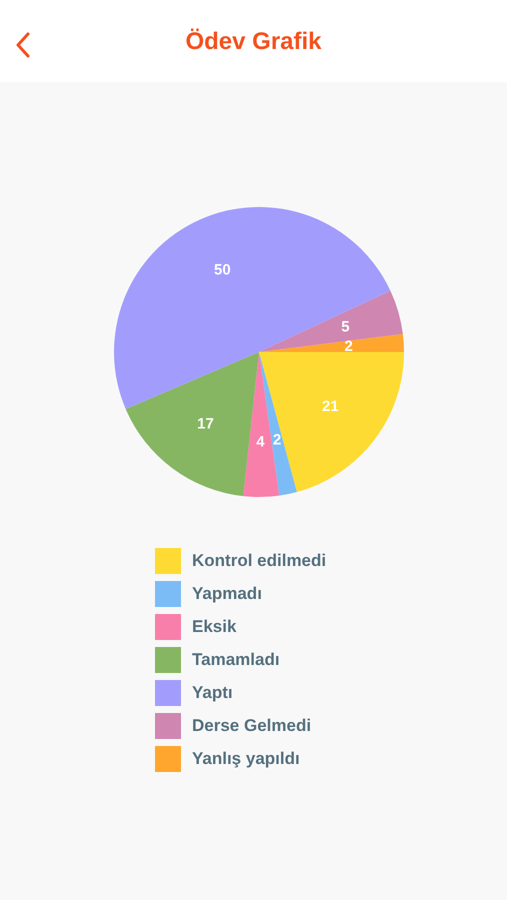  I want to click on legend-label: Eksik, so click(214, 626).